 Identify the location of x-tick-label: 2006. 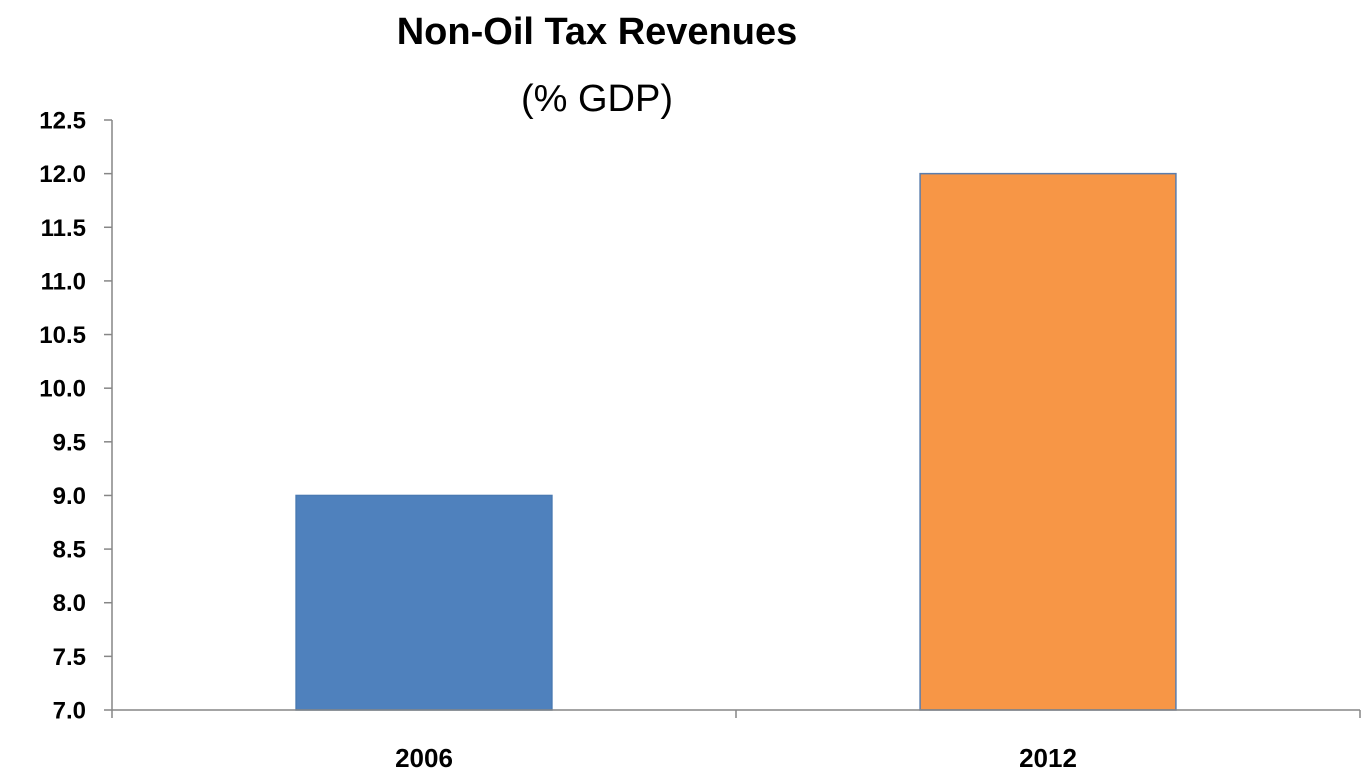
(424, 758).